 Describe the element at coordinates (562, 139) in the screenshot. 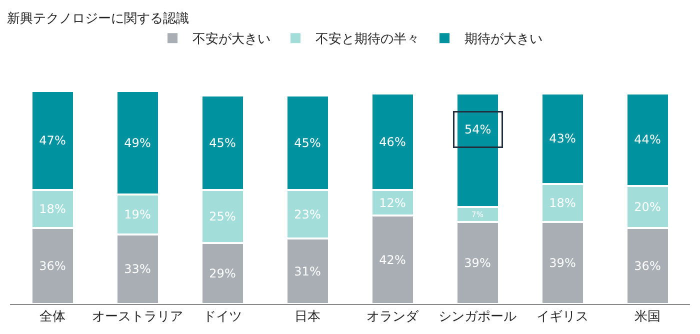

I see `data-label: 43%` at that location.